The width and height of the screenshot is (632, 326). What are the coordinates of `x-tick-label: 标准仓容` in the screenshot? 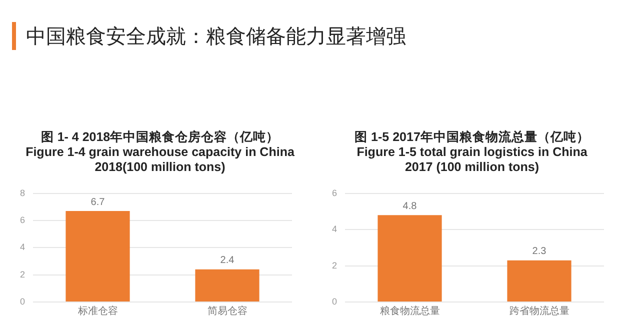 It's located at (97, 310).